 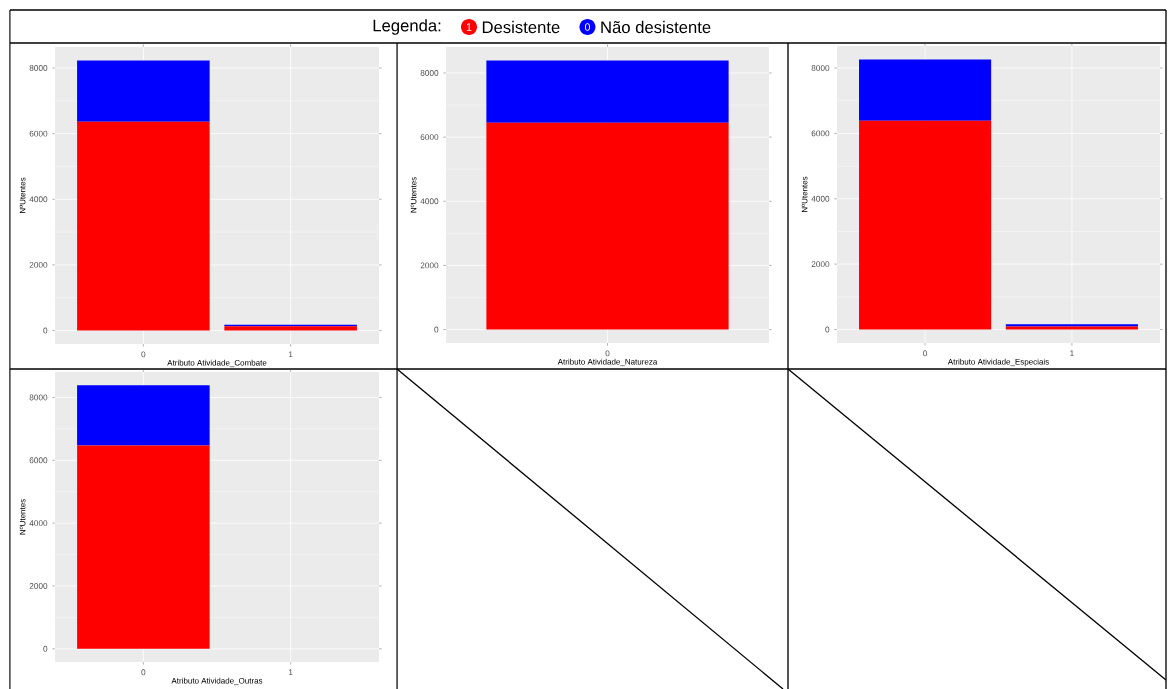 What do you see at coordinates (469, 27) in the screenshot?
I see `text: 1` at bounding box center [469, 27].